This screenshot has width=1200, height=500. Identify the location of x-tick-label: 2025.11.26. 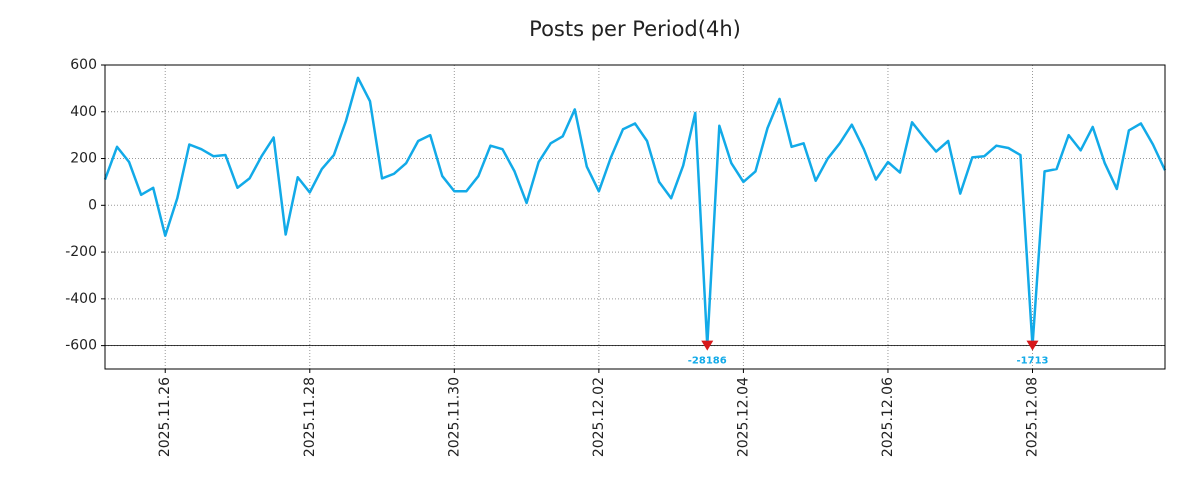
(165, 417).